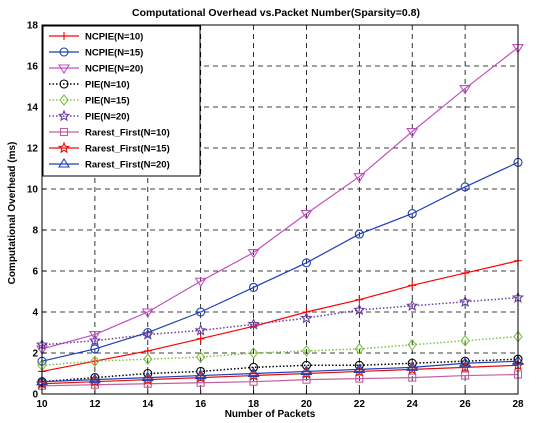 The height and width of the screenshot is (423, 550). What do you see at coordinates (89, 100) in the screenshot?
I see `legend-item: PIE(N=15)` at bounding box center [89, 100].